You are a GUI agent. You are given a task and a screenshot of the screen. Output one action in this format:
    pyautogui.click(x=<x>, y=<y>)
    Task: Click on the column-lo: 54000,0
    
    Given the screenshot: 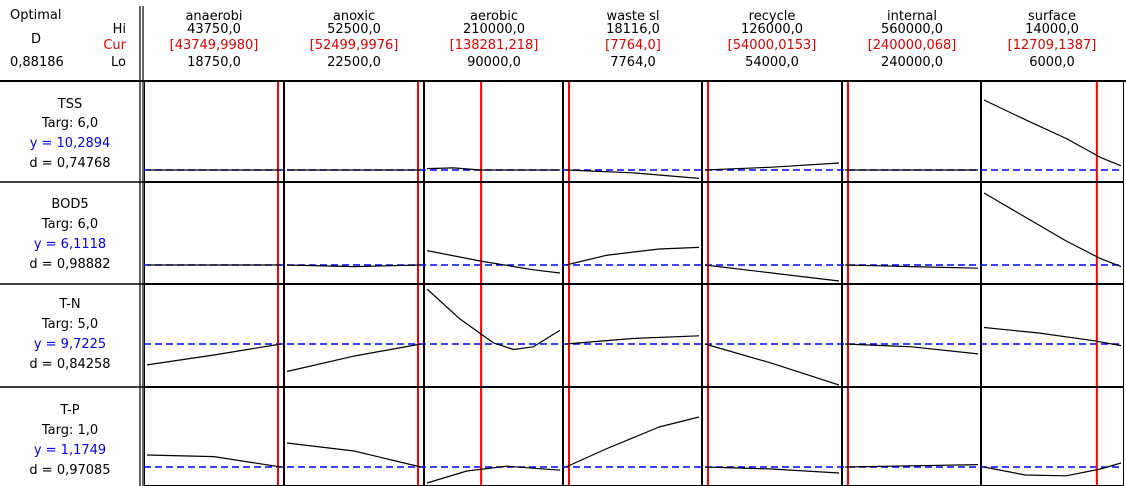 What is the action you would take?
    pyautogui.click(x=772, y=62)
    